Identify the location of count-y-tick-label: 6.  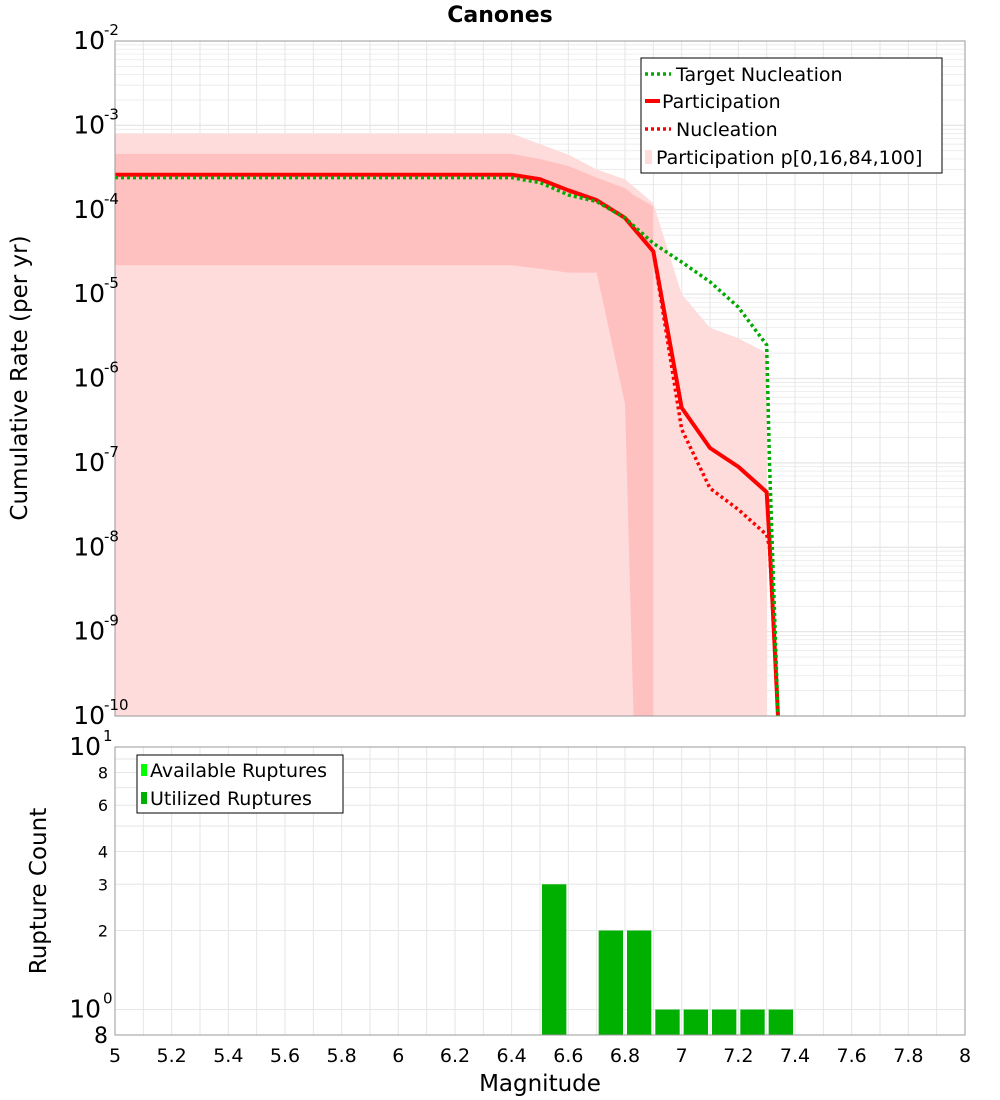
(103, 805).